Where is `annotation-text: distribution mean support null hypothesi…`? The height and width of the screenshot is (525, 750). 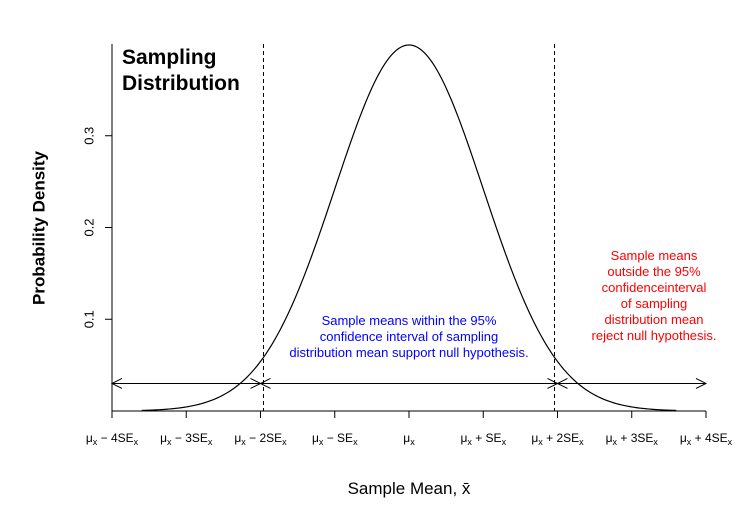
annotation-text: distribution mean support null hypothesi… is located at coordinates (408, 352).